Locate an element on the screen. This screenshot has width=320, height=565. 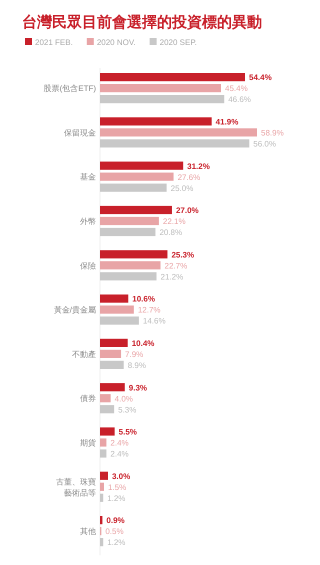
data-label: 12.7% is located at coordinates (149, 310).